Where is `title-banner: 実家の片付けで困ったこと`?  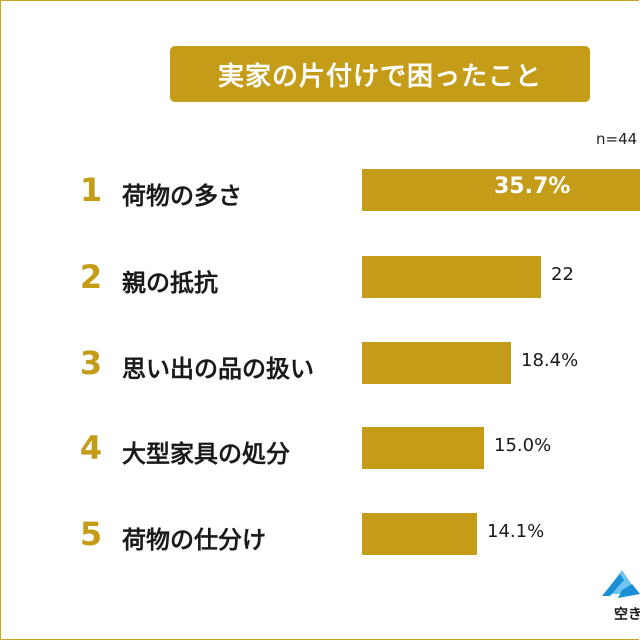 title-banner: 実家の片付けで困ったこと is located at coordinates (380, 74).